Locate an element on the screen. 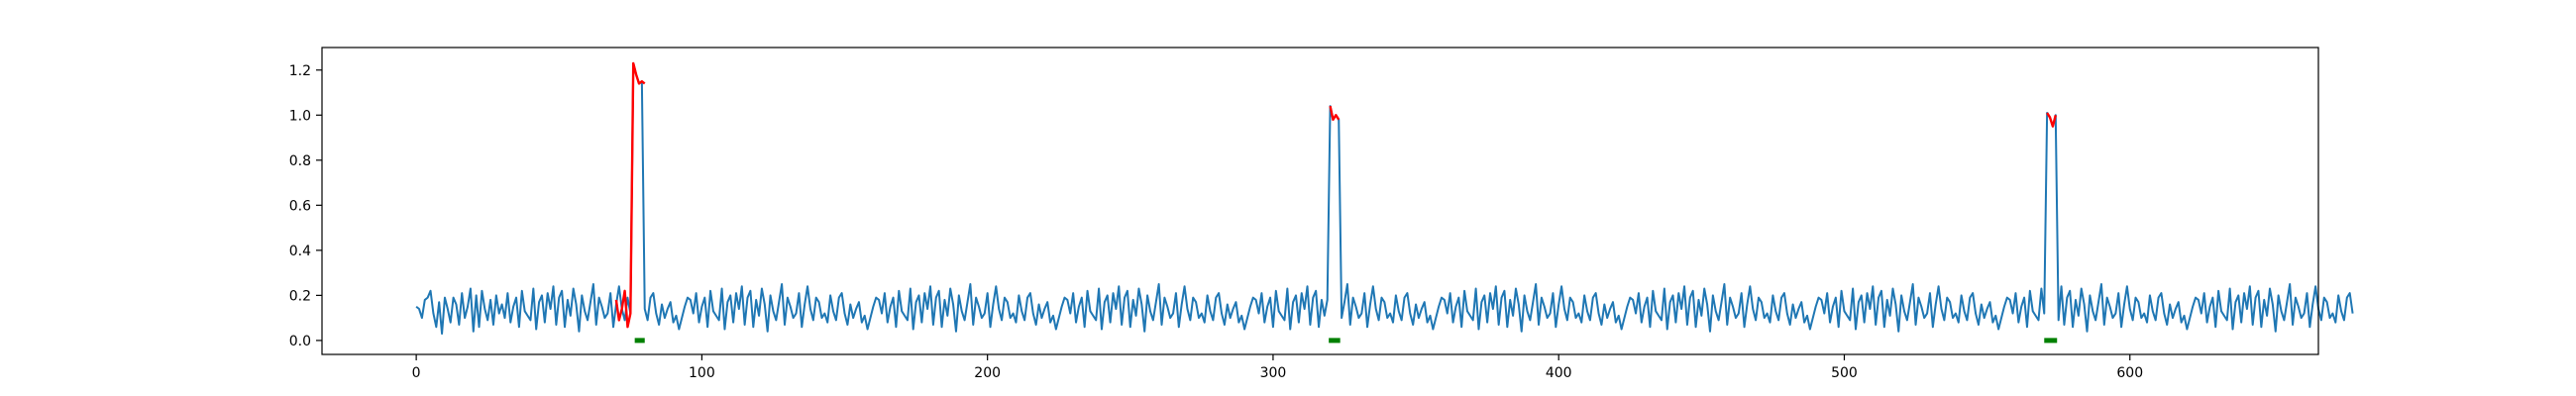 Image resolution: width=2576 pixels, height=396 pixels. y-axis: 0.0 0.2 0.4 0.6 0.8 1.0 1.2 is located at coordinates (306, 206).